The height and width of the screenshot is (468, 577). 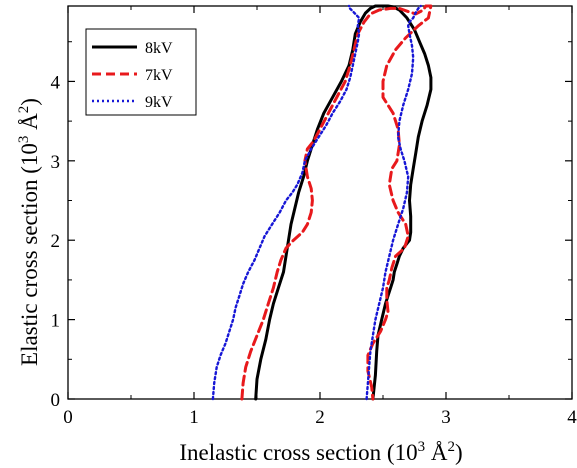 I want to click on y-tick-label: 0, so click(x=56, y=400).